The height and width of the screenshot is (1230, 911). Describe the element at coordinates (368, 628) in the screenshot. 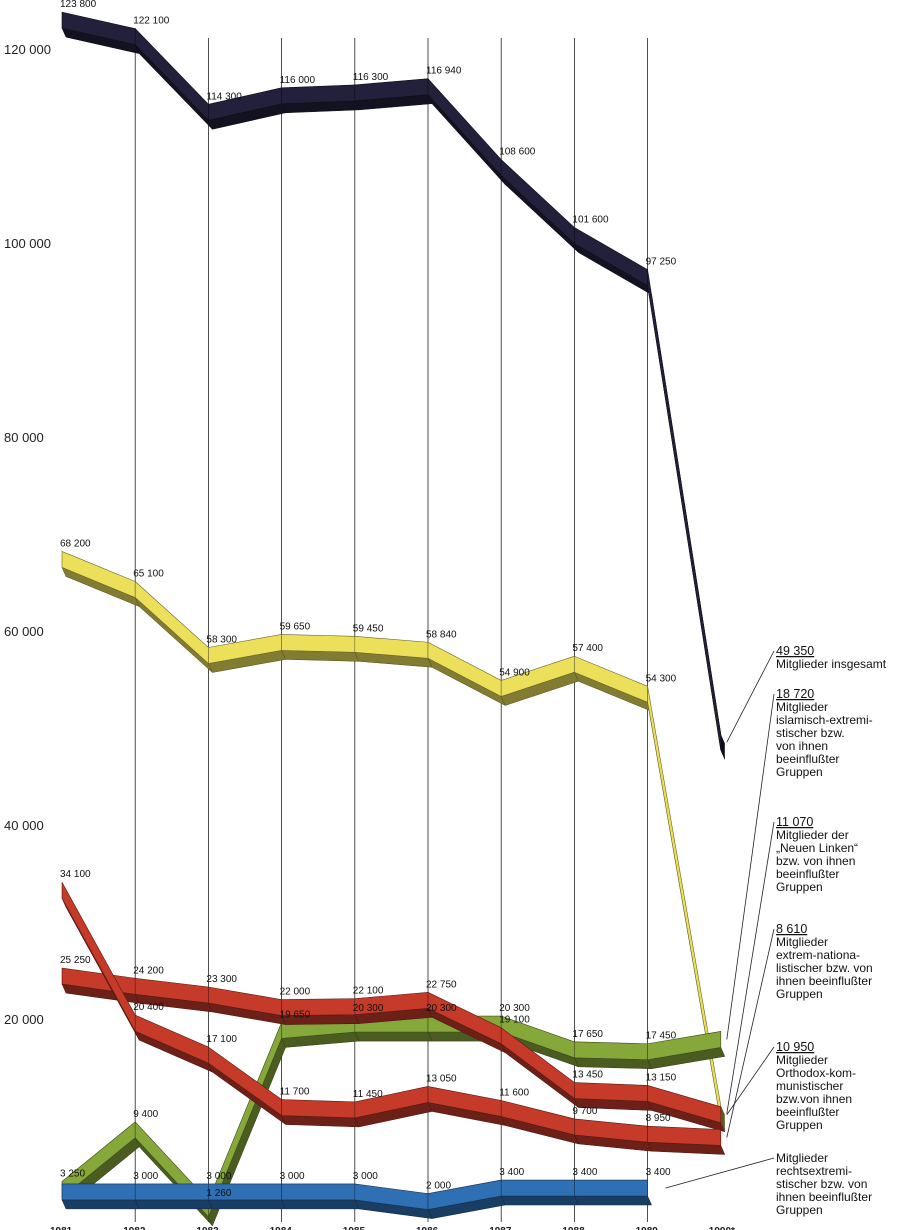

I see `data-label-neue_linke: 59 450` at that location.